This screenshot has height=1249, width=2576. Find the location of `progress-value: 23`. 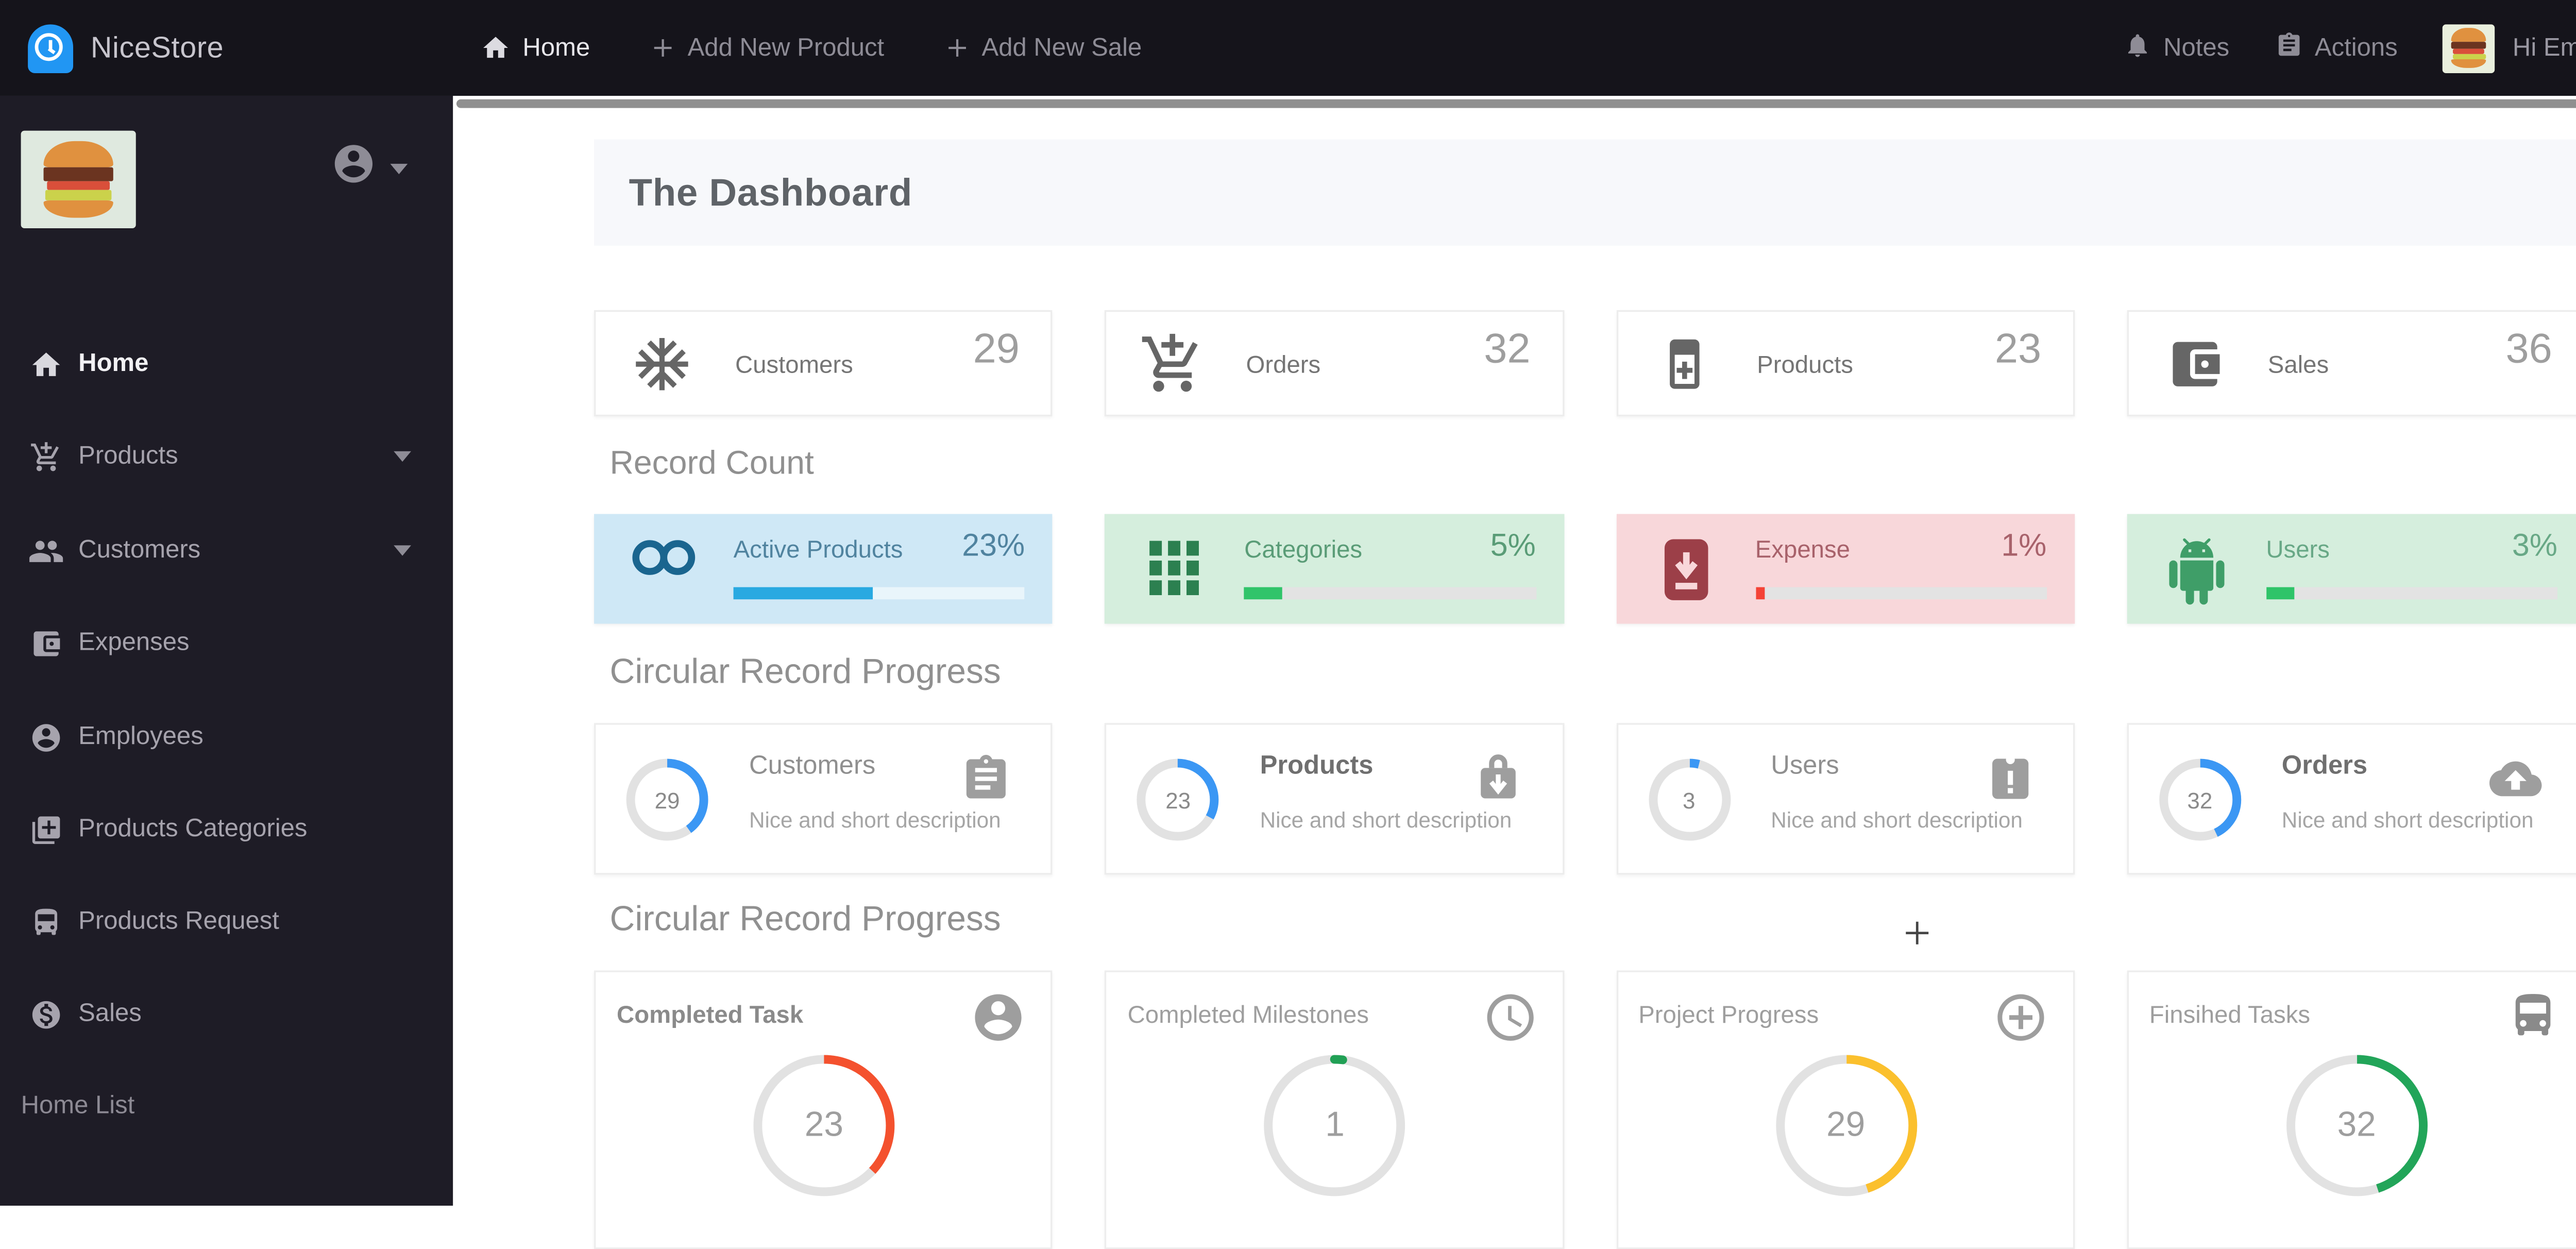

progress-value: 23 is located at coordinates (1178, 799).